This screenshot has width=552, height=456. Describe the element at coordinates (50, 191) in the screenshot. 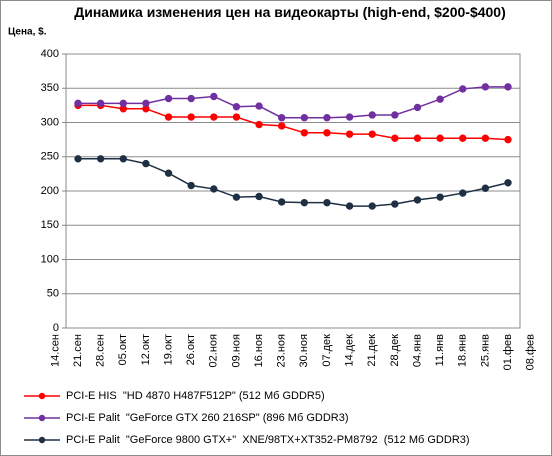

I see `y-tick-label: 200` at that location.